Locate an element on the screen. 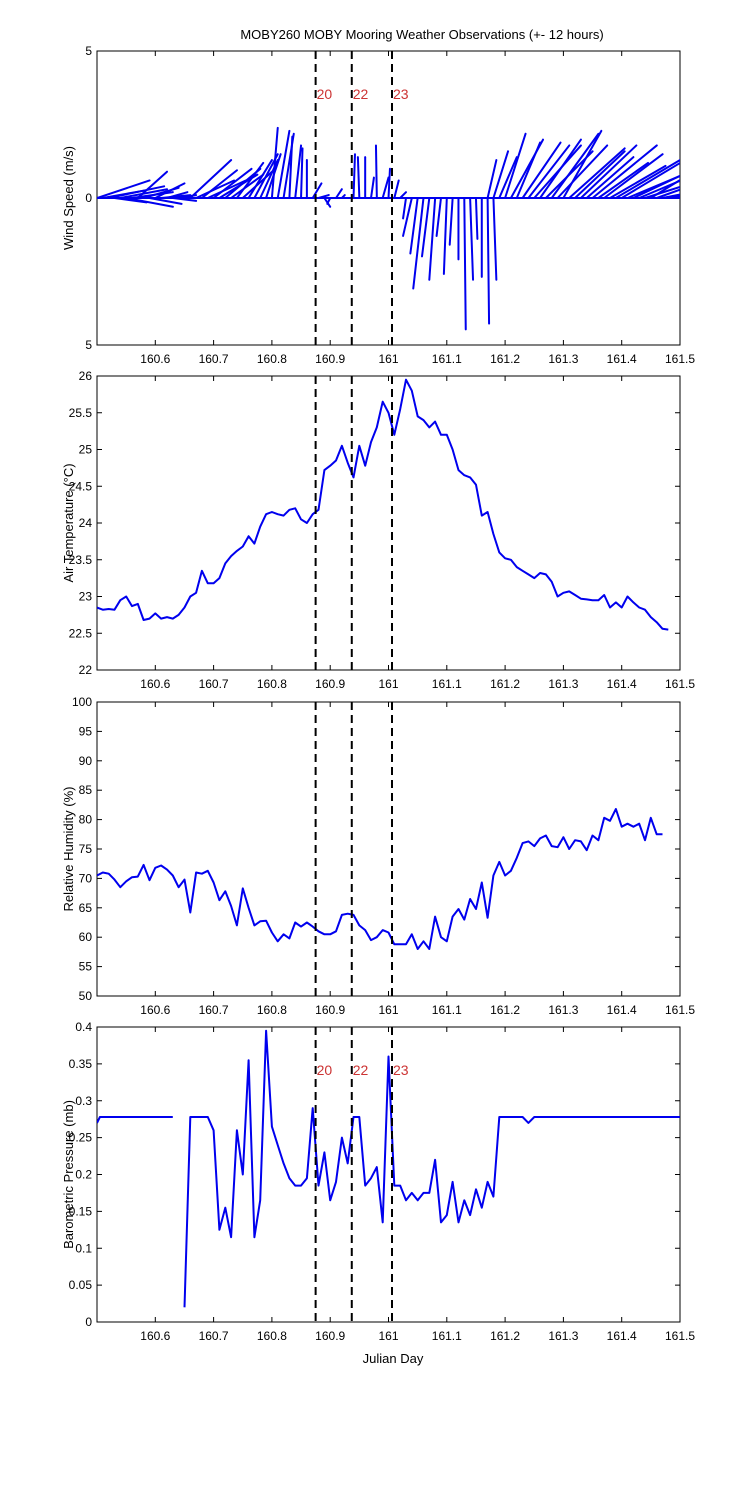 Image resolution: width=750 pixels, height=1500 pixels. rh-y-axis-label: Relative Humidity (%) is located at coordinates (68, 849).